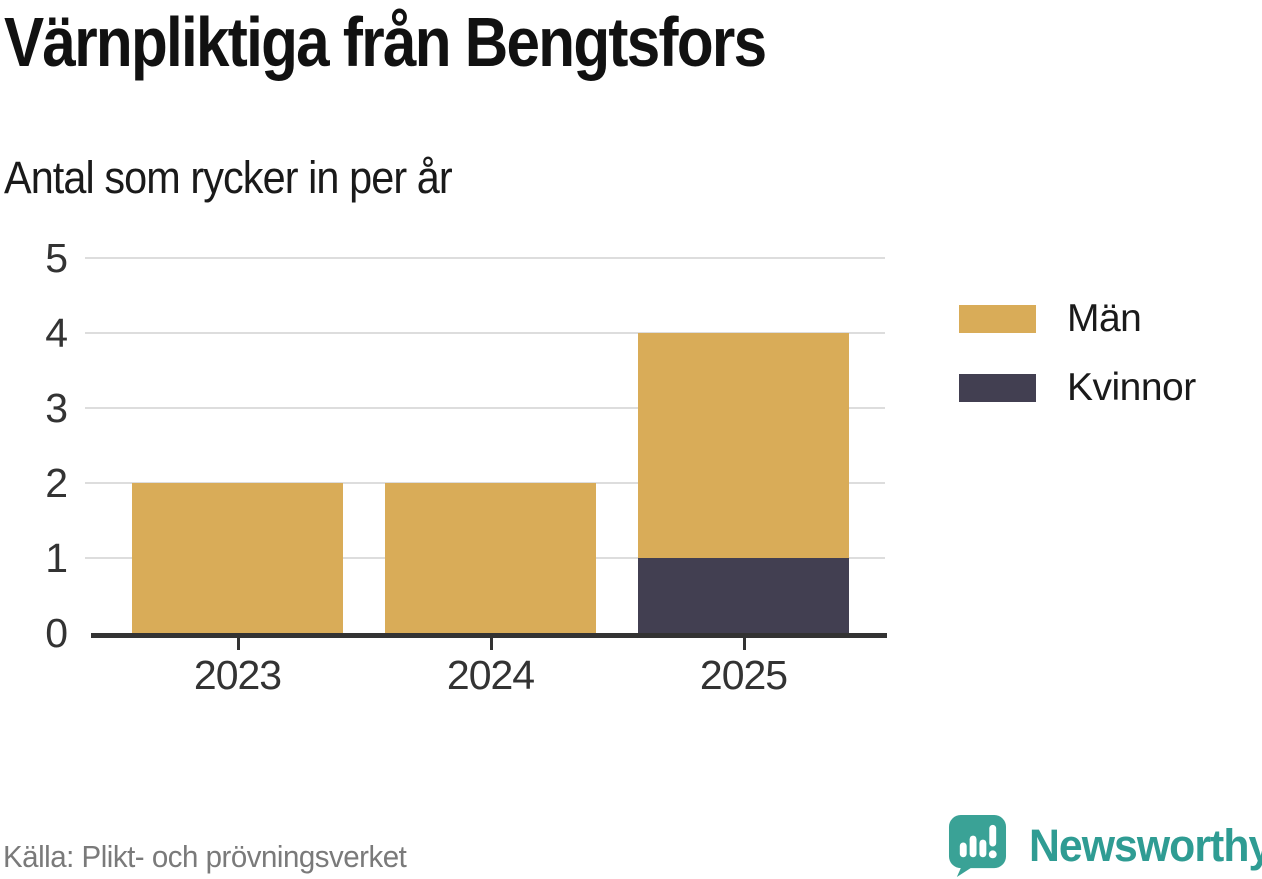 The height and width of the screenshot is (879, 1262). Describe the element at coordinates (743, 675) in the screenshot. I see `x-label-2025: 2025` at that location.